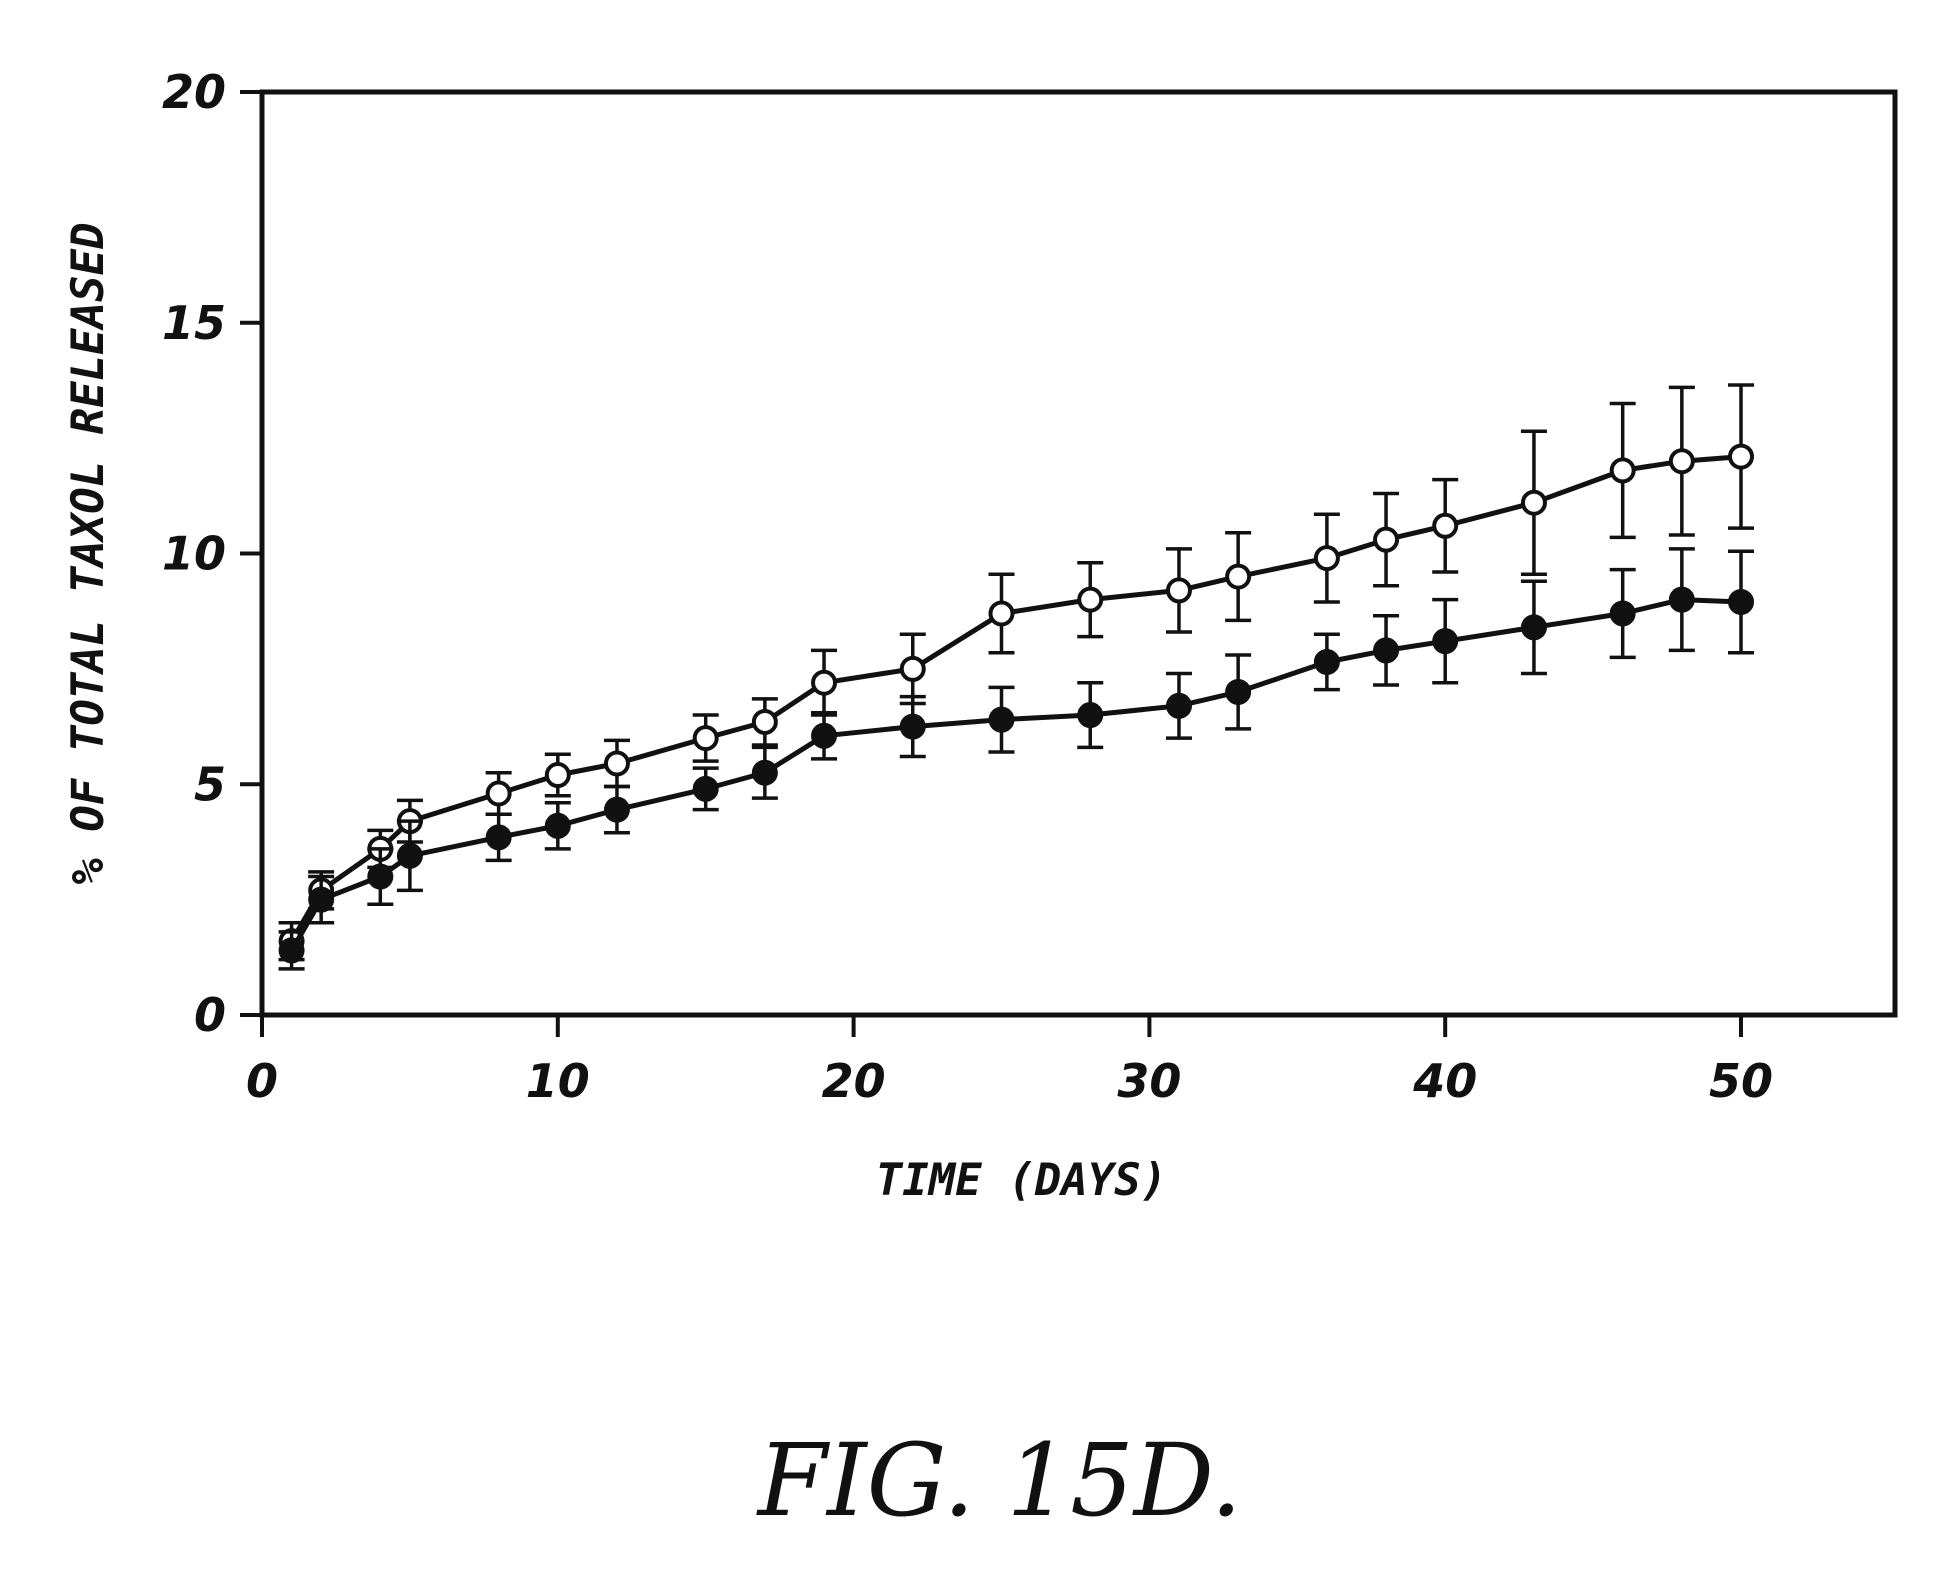  I want to click on x-tick-label: 30, so click(1149, 1081).